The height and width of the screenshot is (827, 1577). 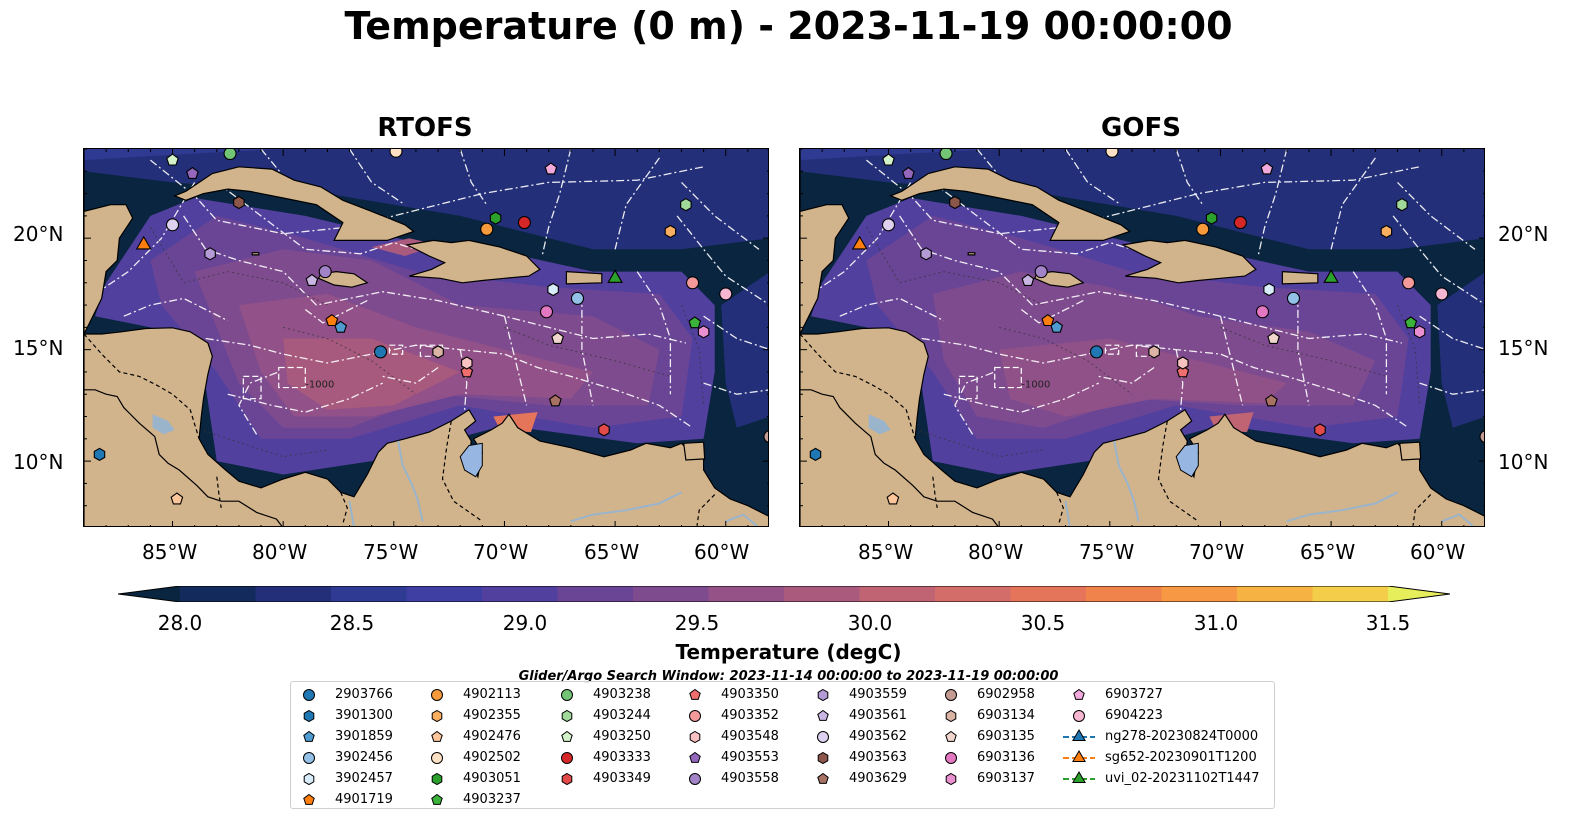 What do you see at coordinates (492, 715) in the screenshot?
I see `legend-label: 4902355` at bounding box center [492, 715].